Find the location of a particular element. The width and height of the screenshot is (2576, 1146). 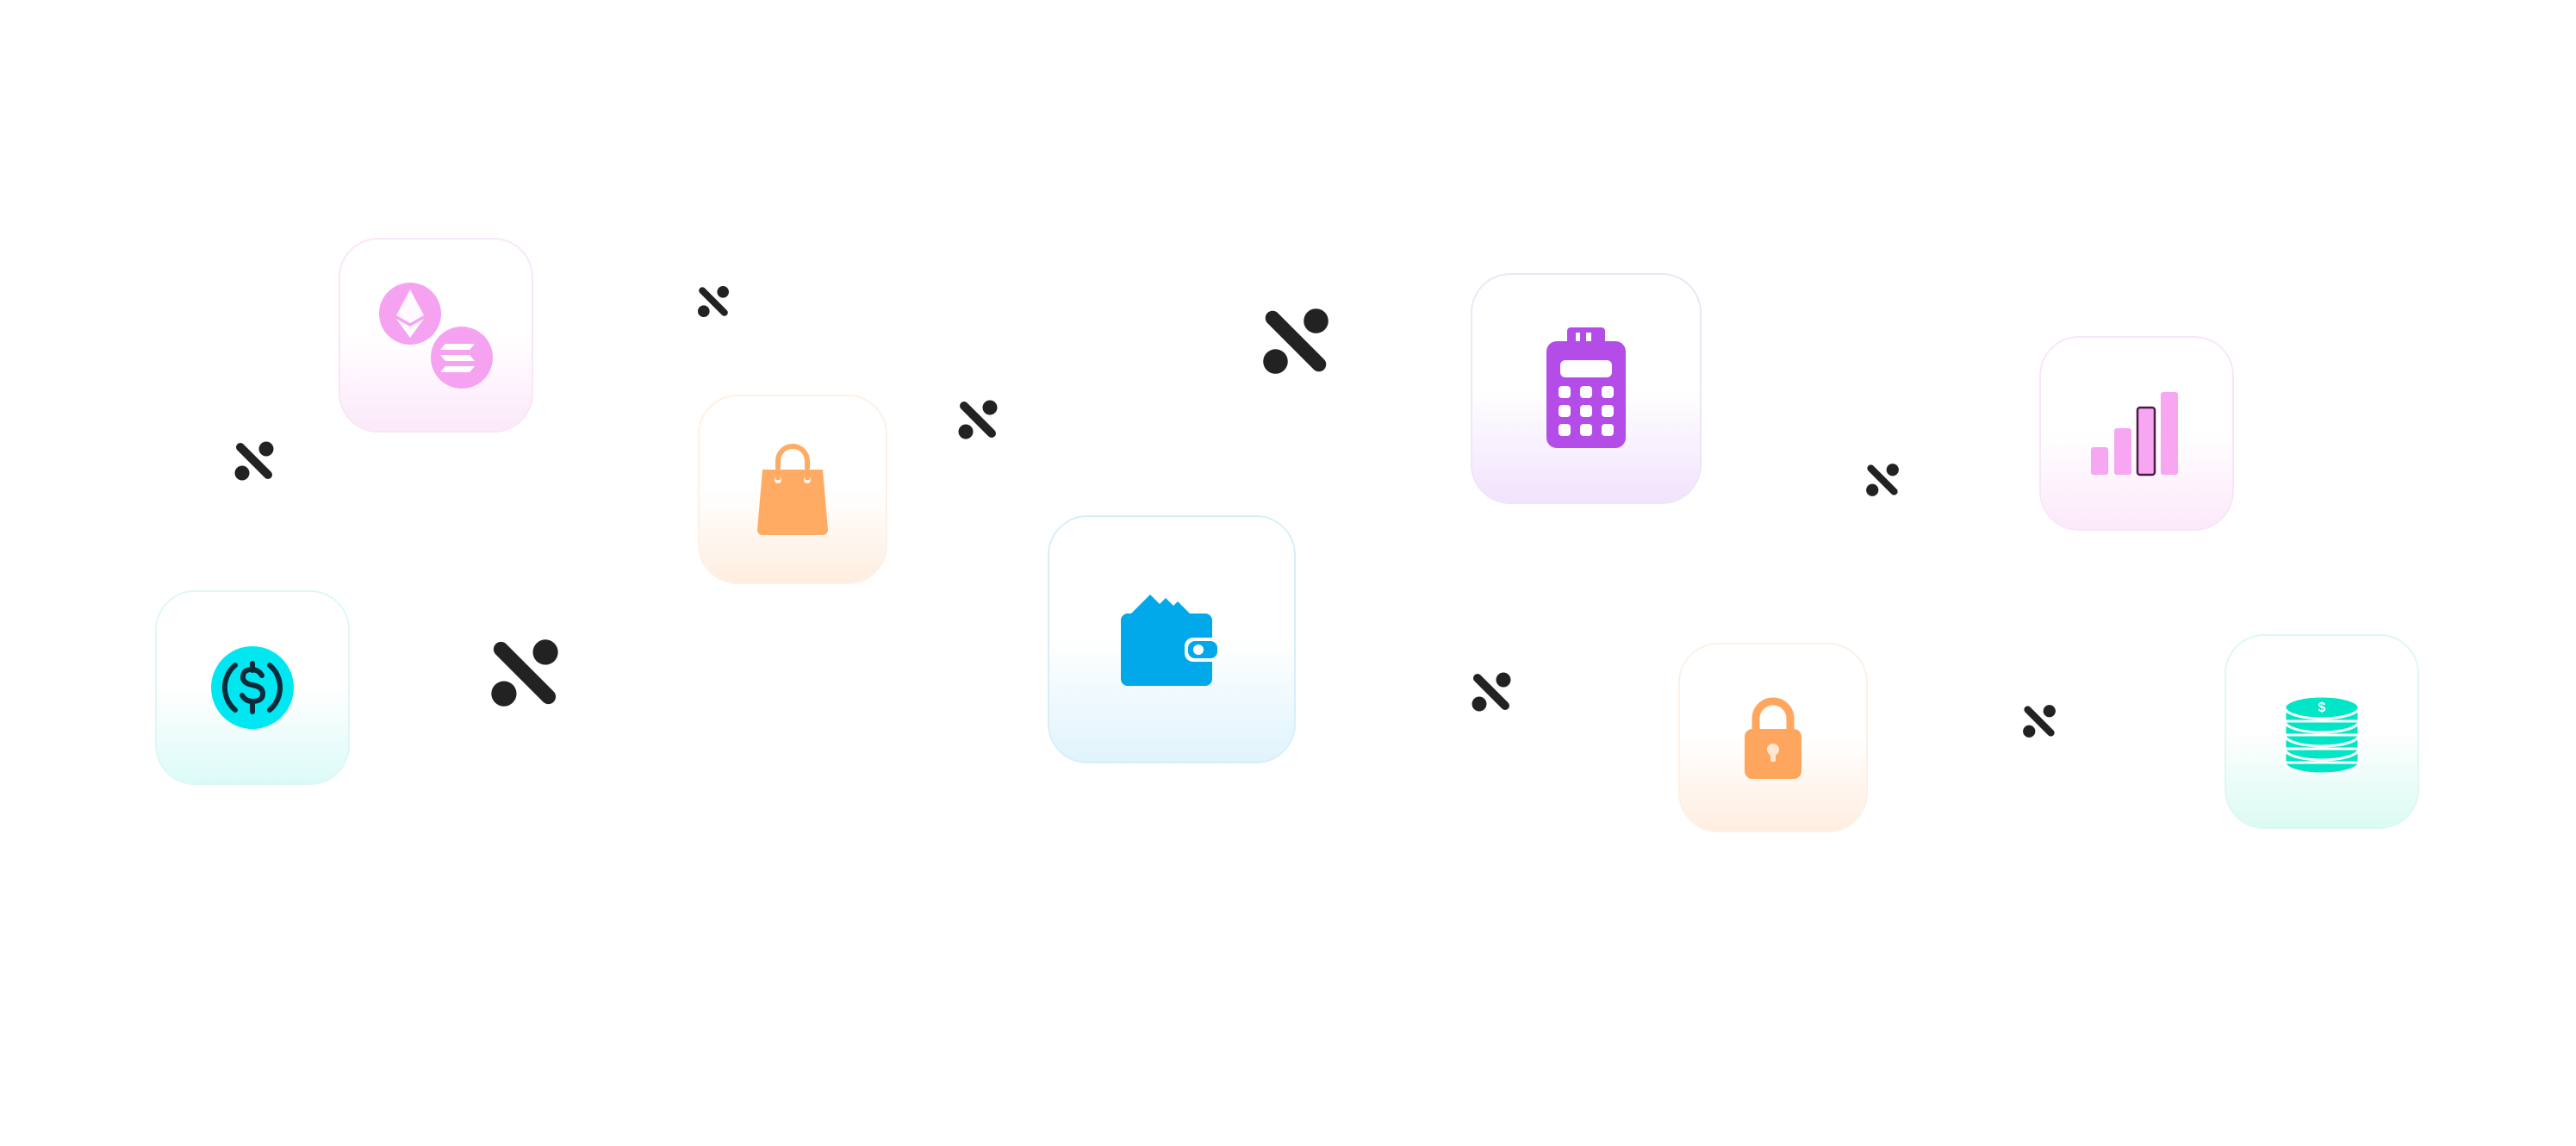

bar-chart-icon is located at coordinates (2135, 434).